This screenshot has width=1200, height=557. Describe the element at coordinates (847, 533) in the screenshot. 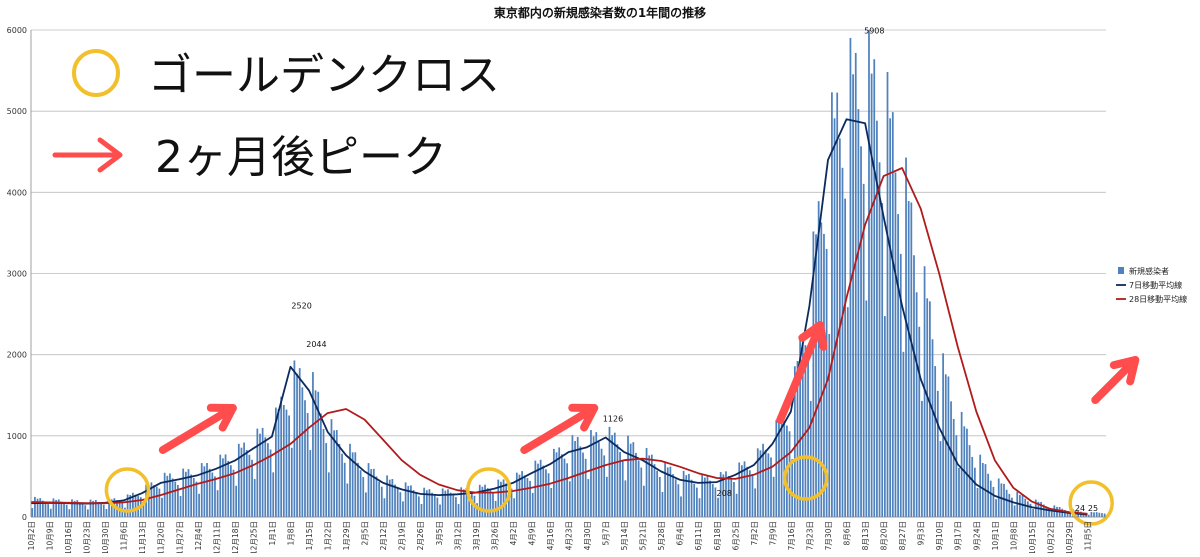

I see `x-tick-label: 8月6日` at that location.